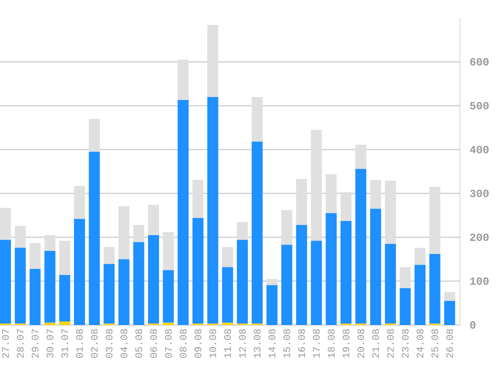 This screenshot has width=498, height=370. I want to click on y-tick-label: 400, so click(479, 150).